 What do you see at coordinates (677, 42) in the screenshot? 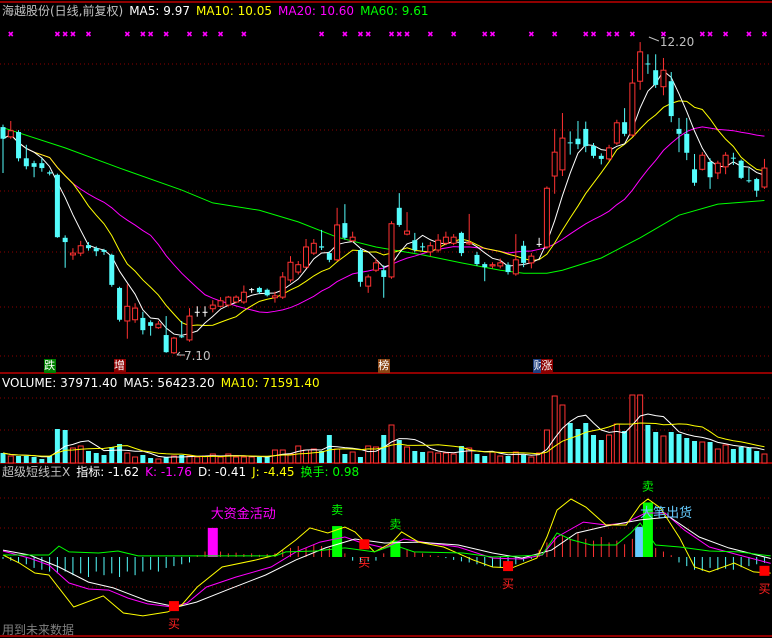
I see `high-price-label: 12.20` at bounding box center [677, 42].